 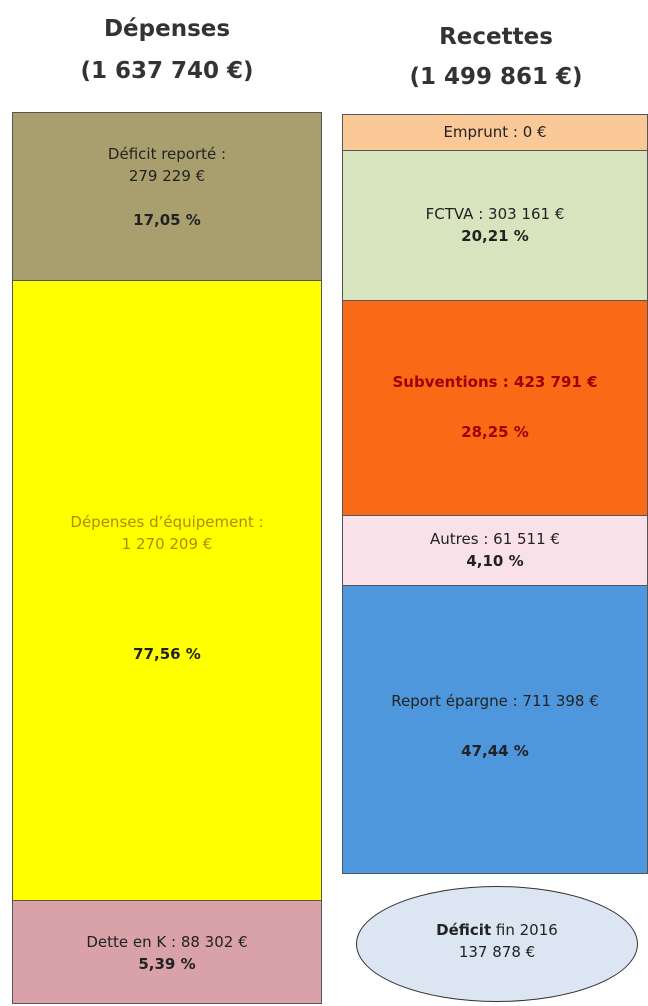 I want to click on segment-label: Subventions : 423 791 €, so click(x=495, y=382).